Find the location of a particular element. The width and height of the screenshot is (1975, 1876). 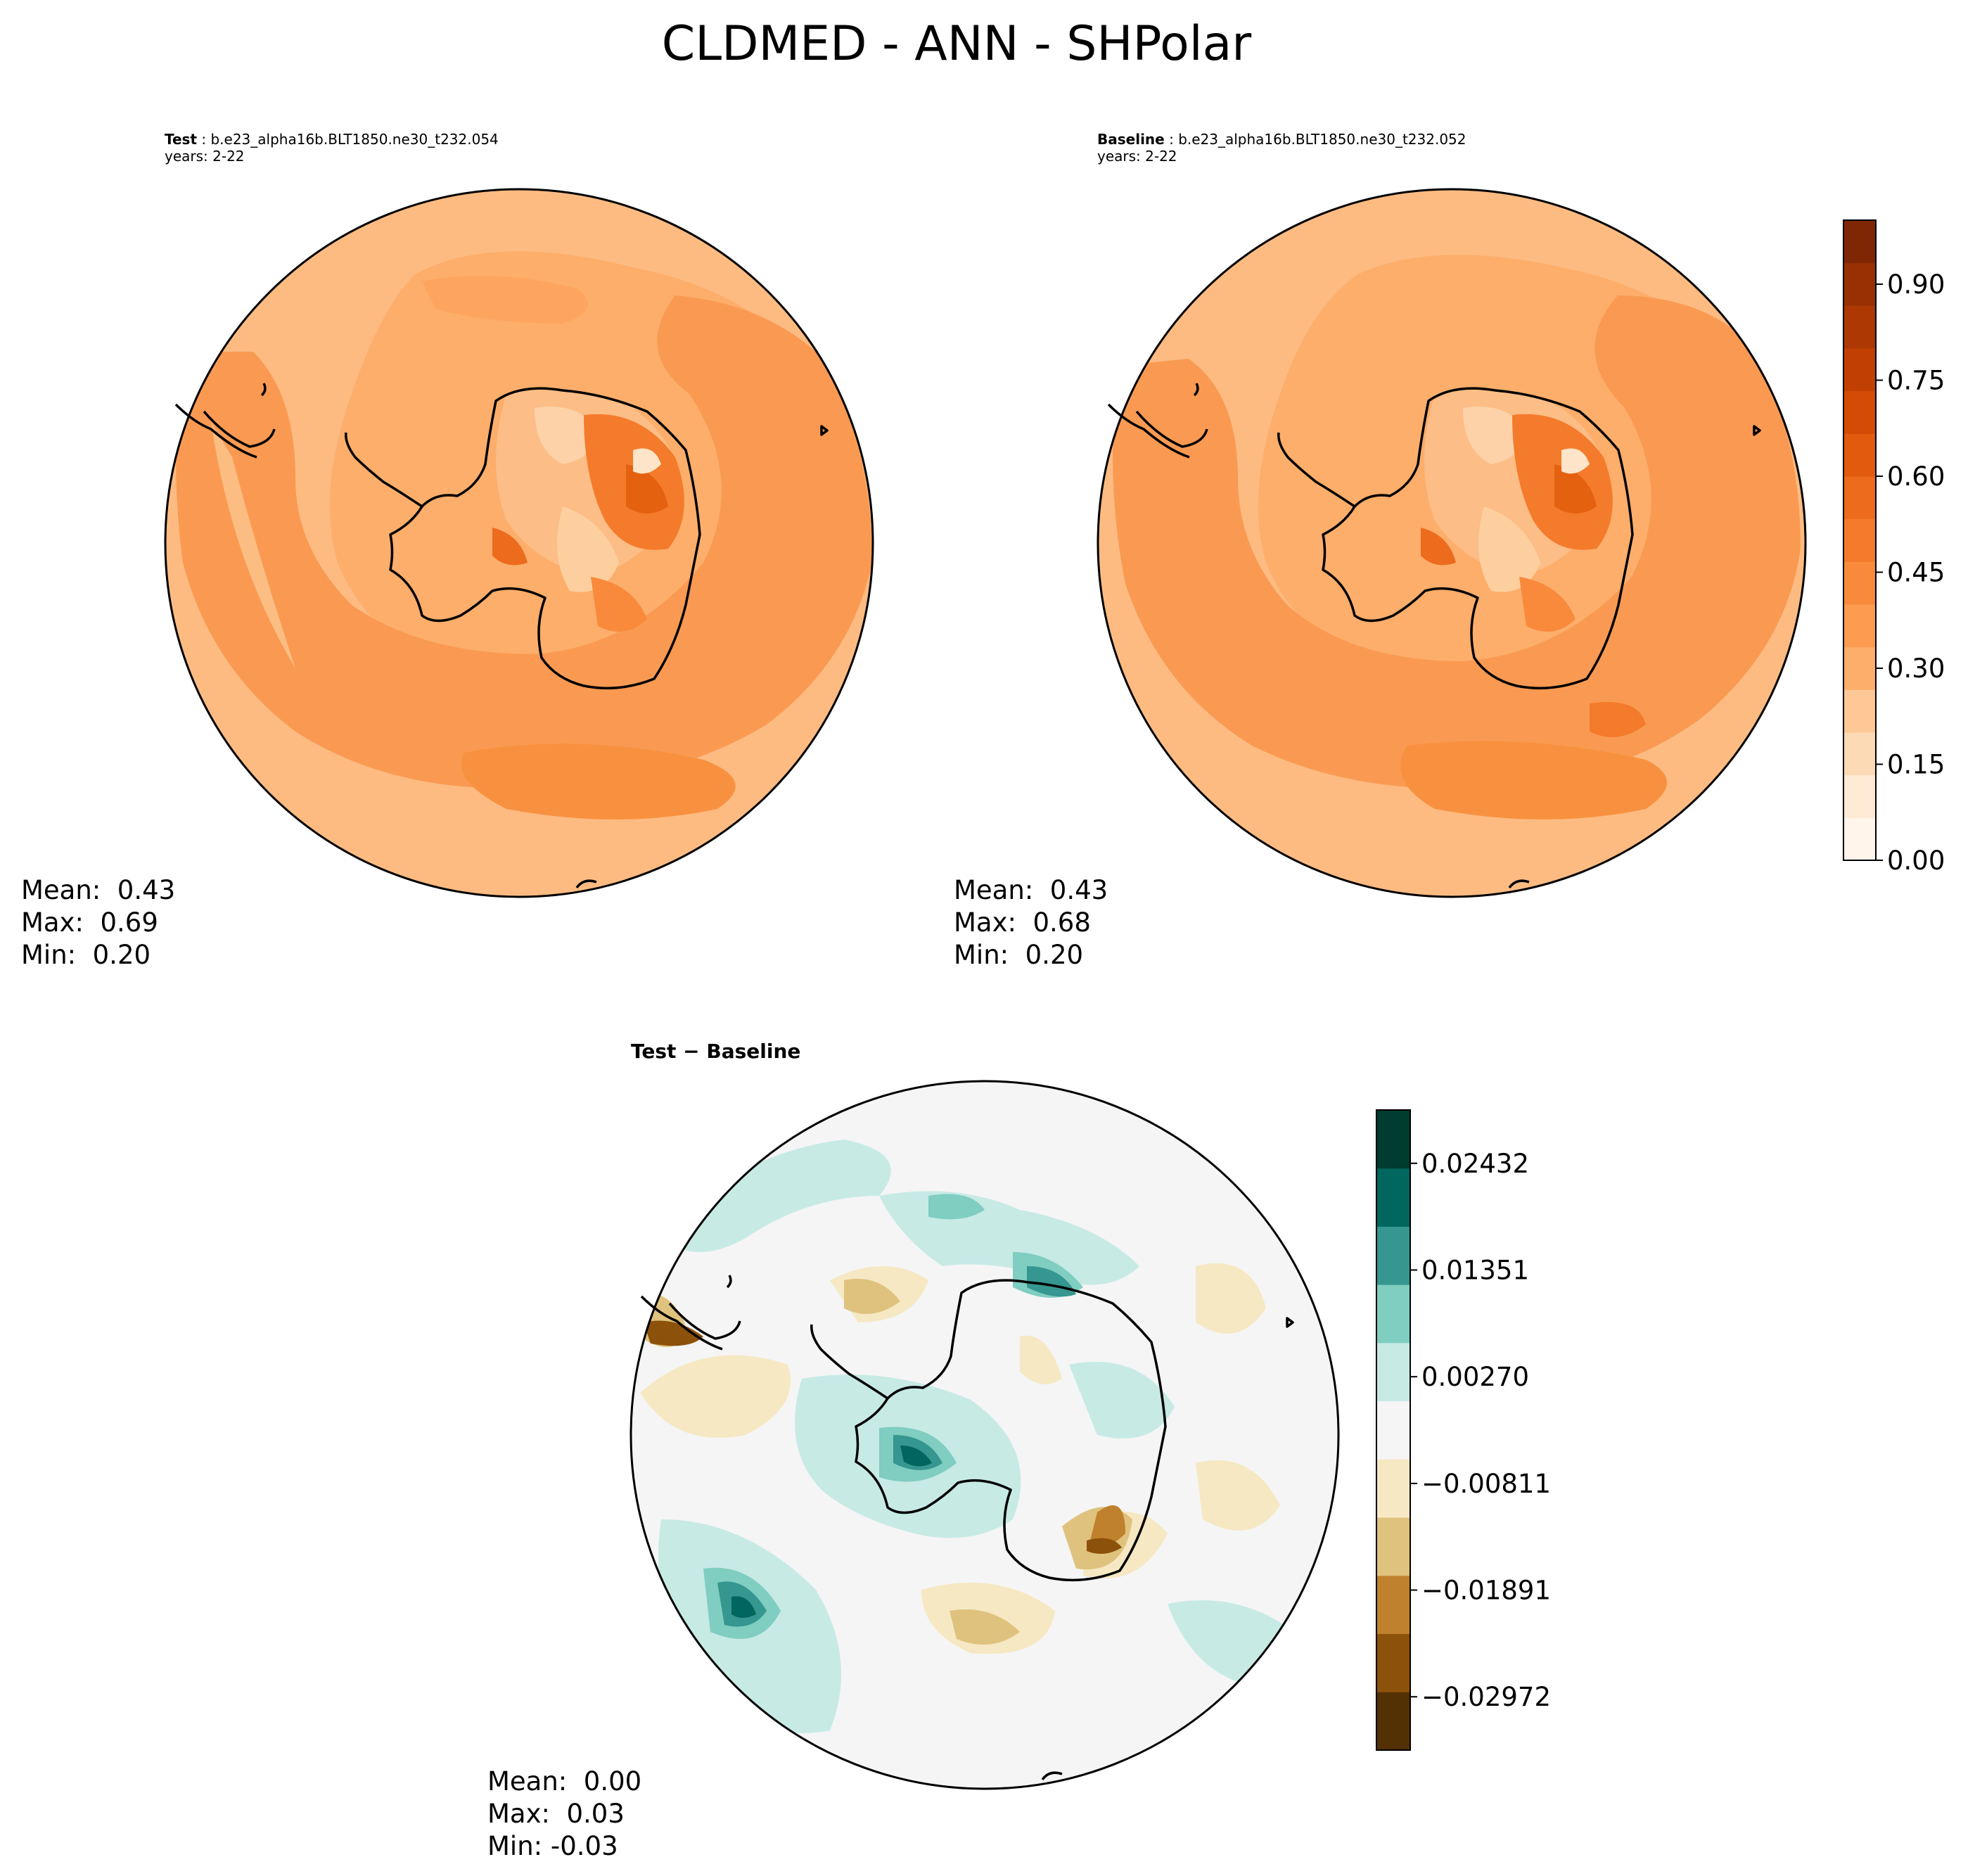

diff-coastlines is located at coordinates (967, 1528).